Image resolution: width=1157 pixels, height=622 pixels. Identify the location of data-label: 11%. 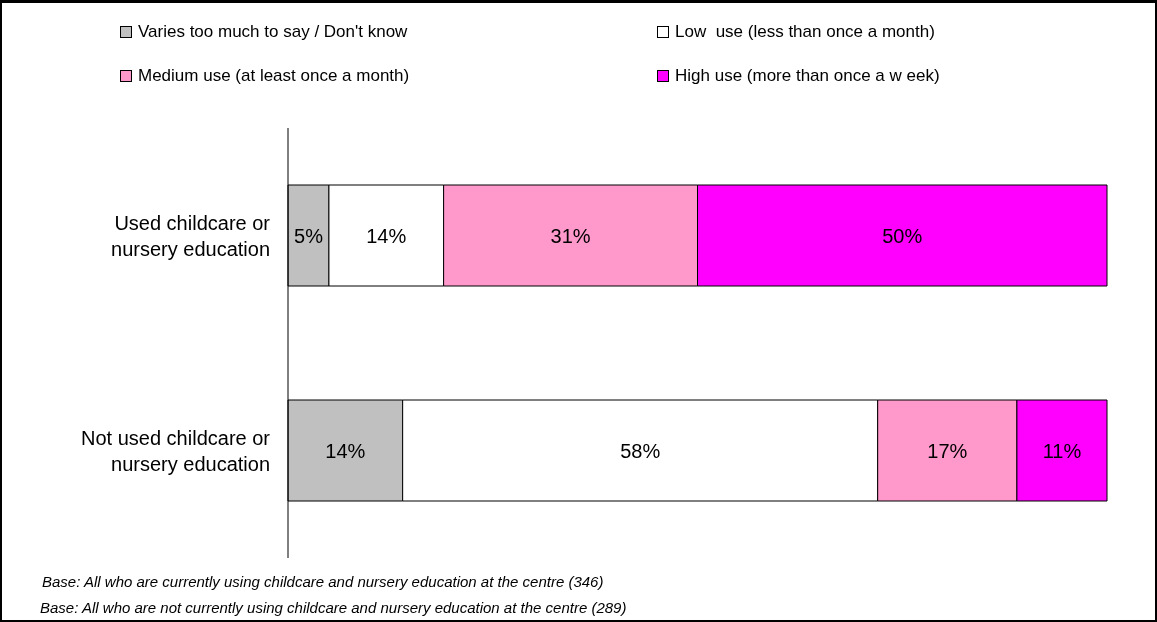
(1062, 450).